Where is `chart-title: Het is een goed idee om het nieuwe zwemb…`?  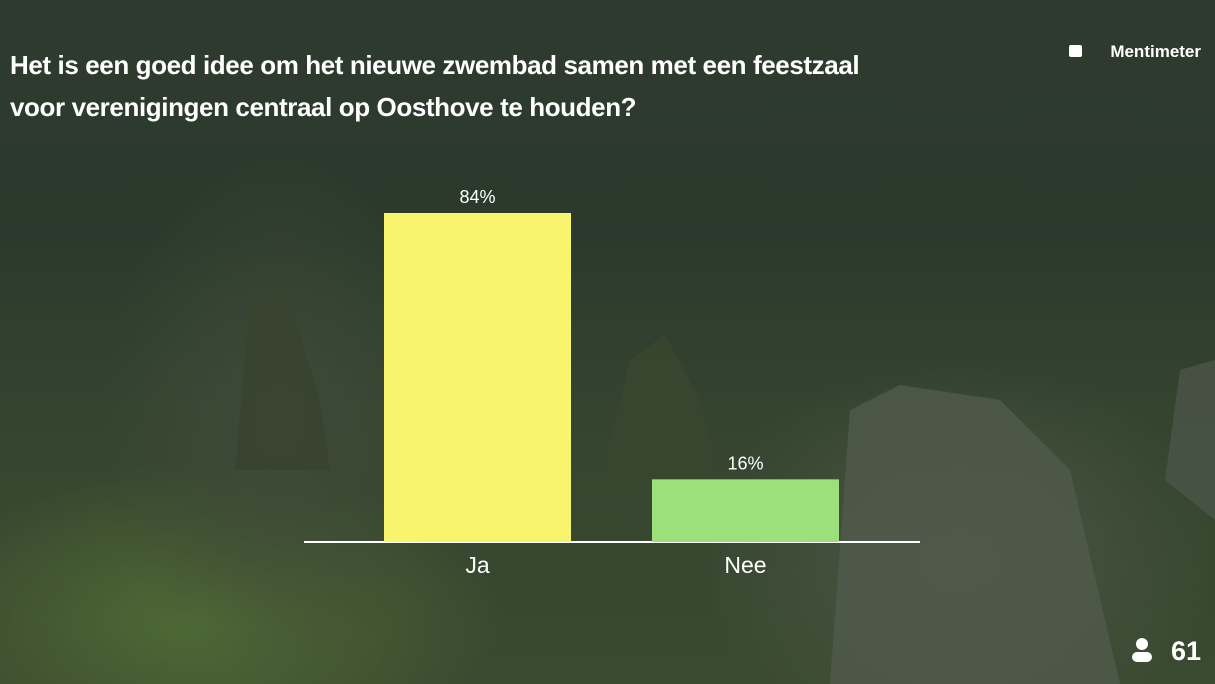
chart-title: Het is een goed idee om het nieuwe zwemb… is located at coordinates (435, 86).